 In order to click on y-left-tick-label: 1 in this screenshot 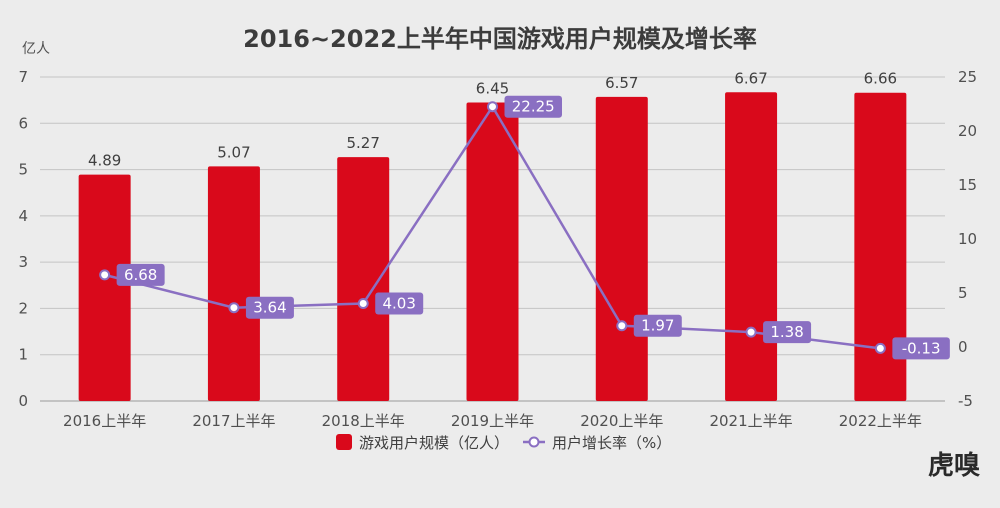, I will do `click(23, 355)`.